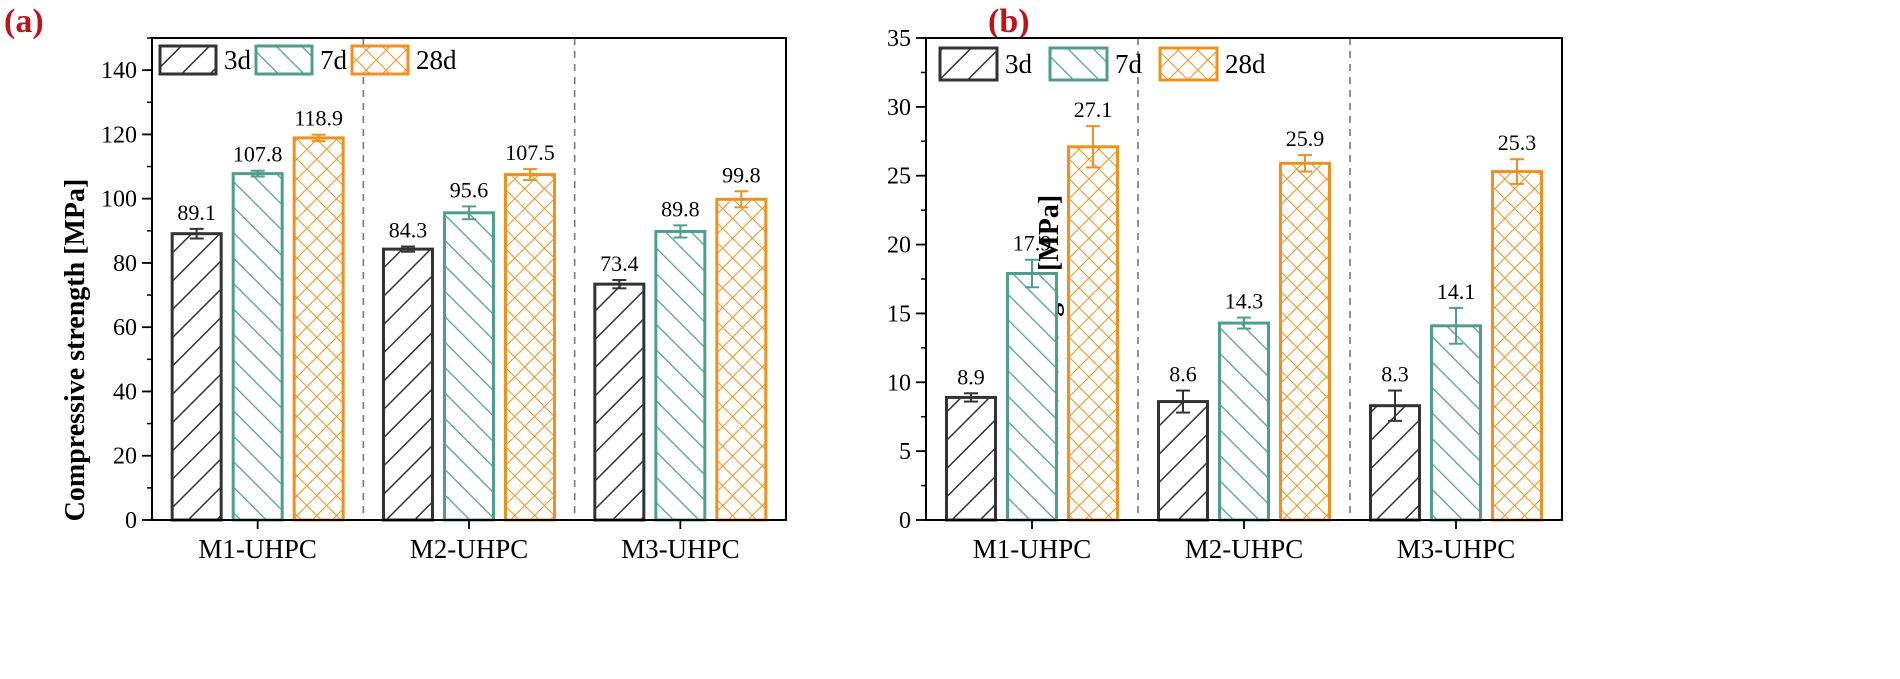  I want to click on panel-a-label: (a), so click(24, 21).